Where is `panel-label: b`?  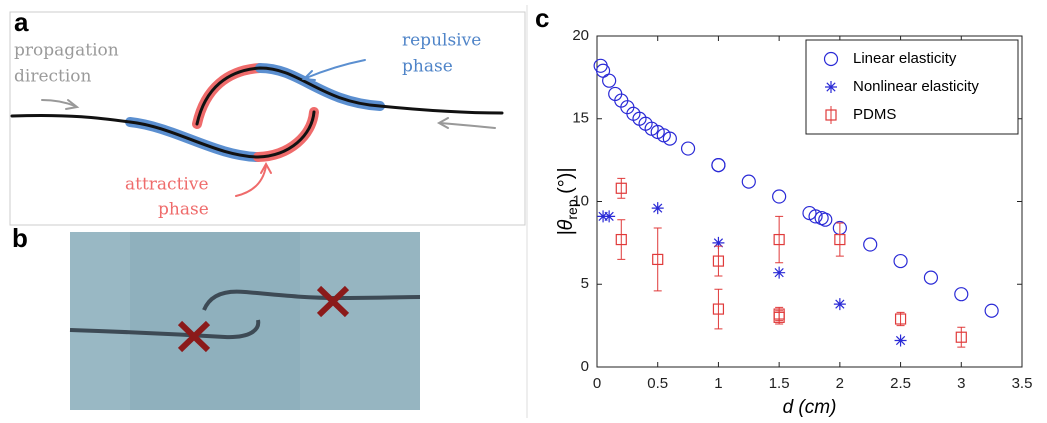 panel-label: b is located at coordinates (20, 238).